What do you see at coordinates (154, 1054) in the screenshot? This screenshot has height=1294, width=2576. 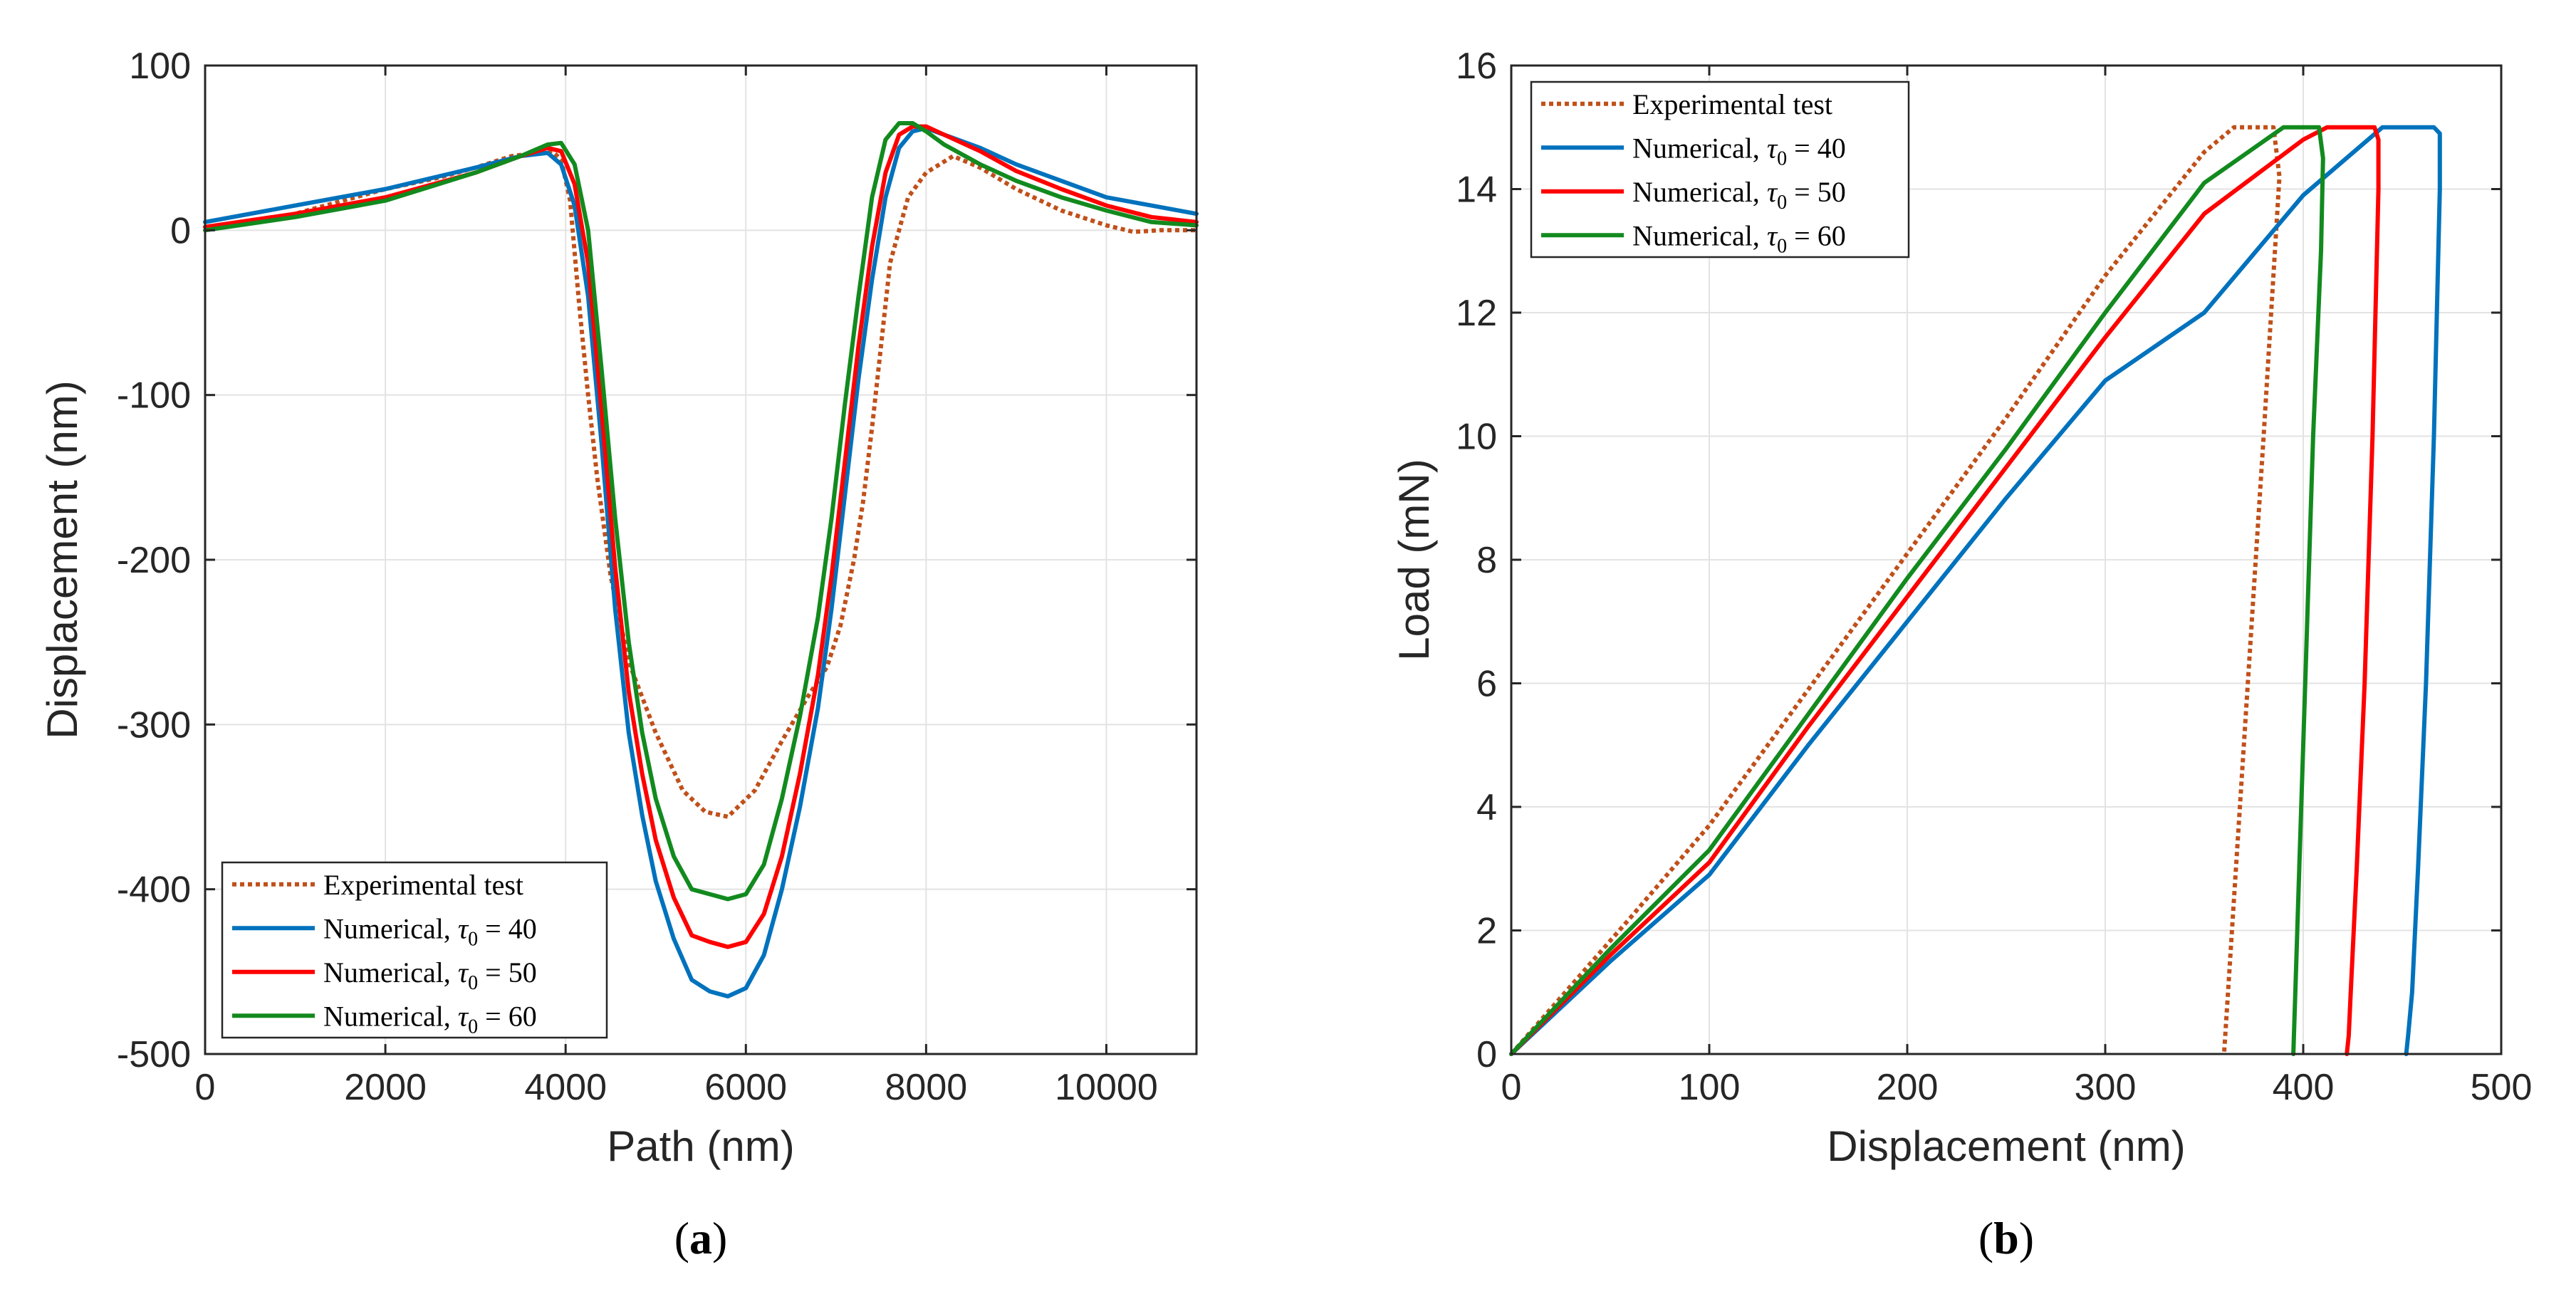 I see `y-tick-label-0: -500` at bounding box center [154, 1054].